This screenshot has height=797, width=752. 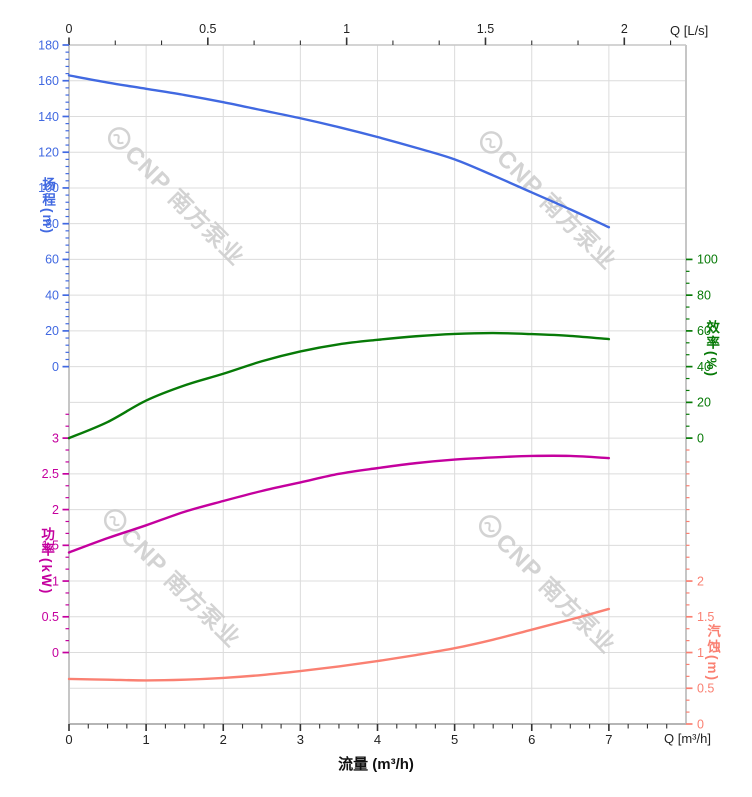 What do you see at coordinates (704, 403) in the screenshot?
I see `efficiency-axis-tick-label: 20` at bounding box center [704, 403].